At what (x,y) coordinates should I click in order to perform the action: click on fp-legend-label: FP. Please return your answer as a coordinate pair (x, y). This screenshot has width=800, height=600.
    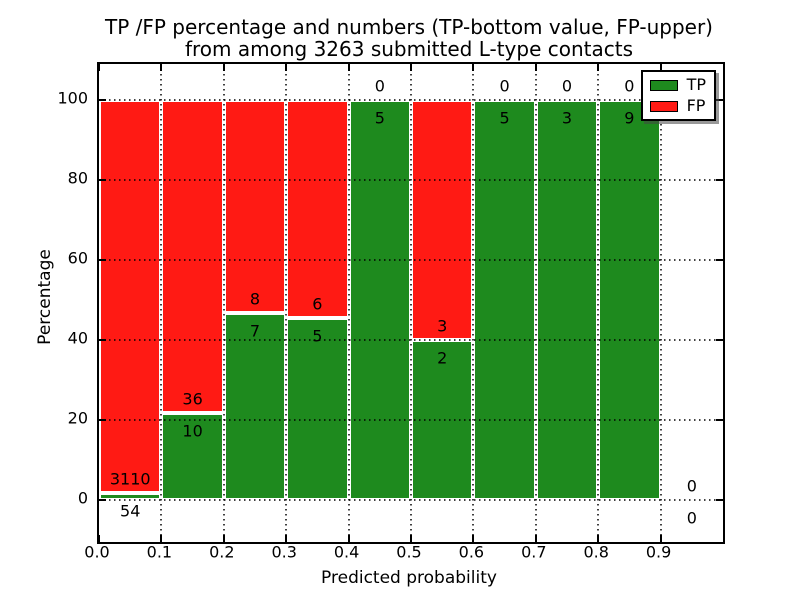
    Looking at the image, I should click on (696, 105).